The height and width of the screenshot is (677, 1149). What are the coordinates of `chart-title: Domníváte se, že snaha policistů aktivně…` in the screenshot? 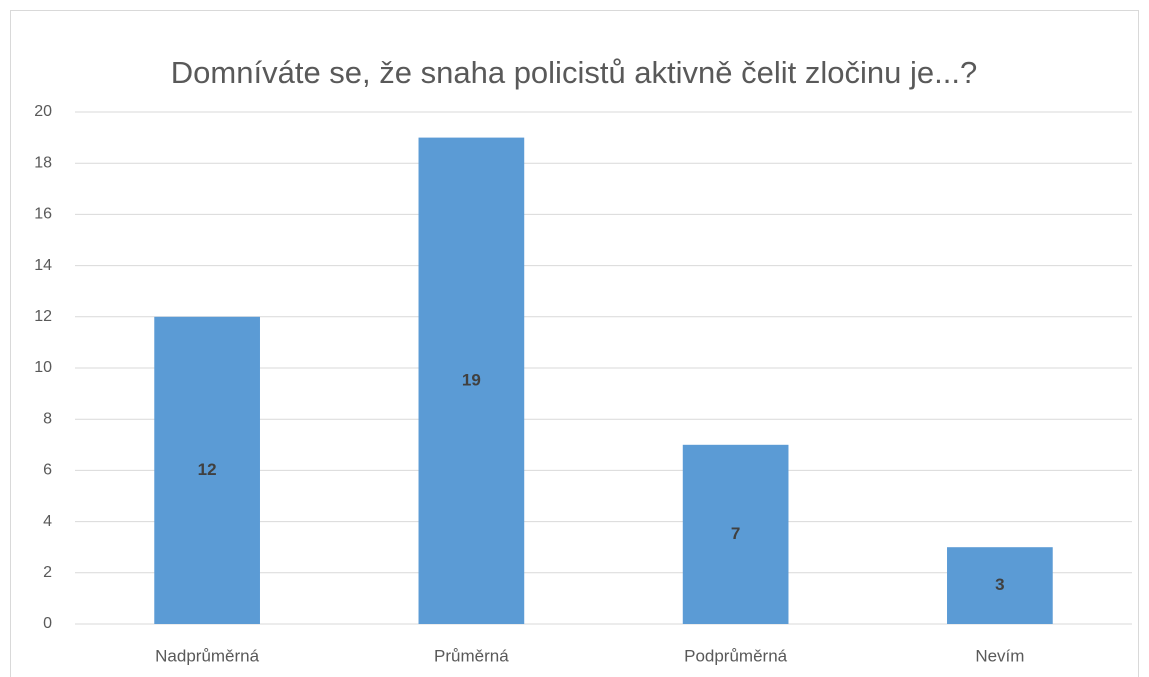 It's located at (574, 72).